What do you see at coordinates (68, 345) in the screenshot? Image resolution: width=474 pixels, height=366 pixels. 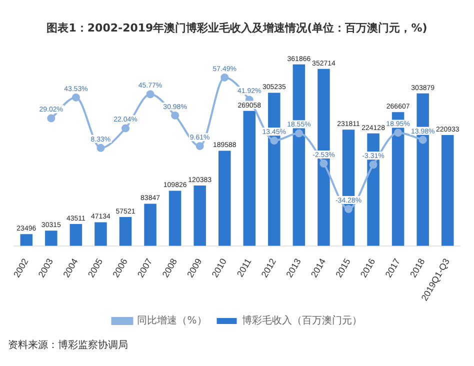 I see `text: 资料来源：博彩监察协调局` at bounding box center [68, 345].